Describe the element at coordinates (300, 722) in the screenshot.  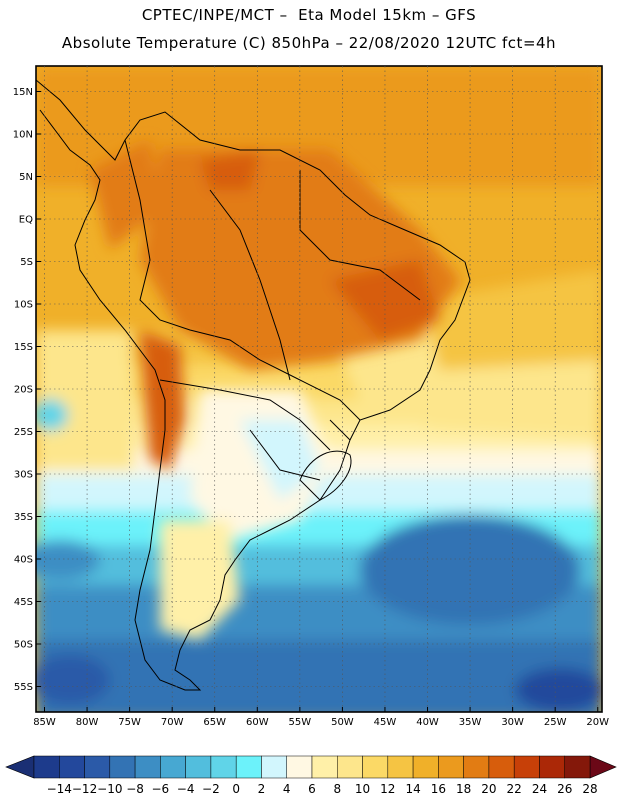
I see `lon-tick-label: 55W` at that location.